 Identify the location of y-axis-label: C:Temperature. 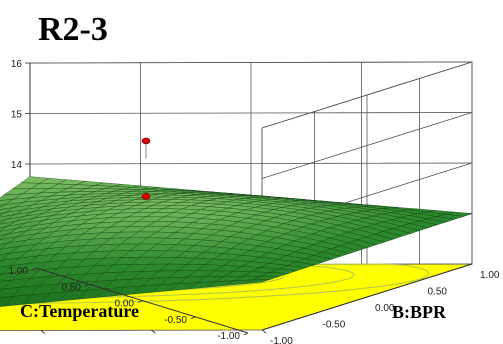
(79, 311).